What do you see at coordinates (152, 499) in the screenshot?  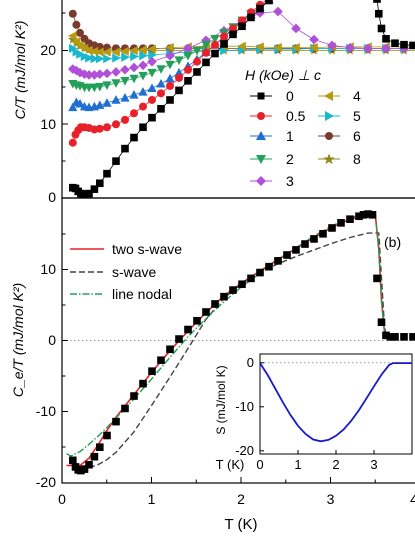 I see `x-tick-label: 1` at bounding box center [152, 499].